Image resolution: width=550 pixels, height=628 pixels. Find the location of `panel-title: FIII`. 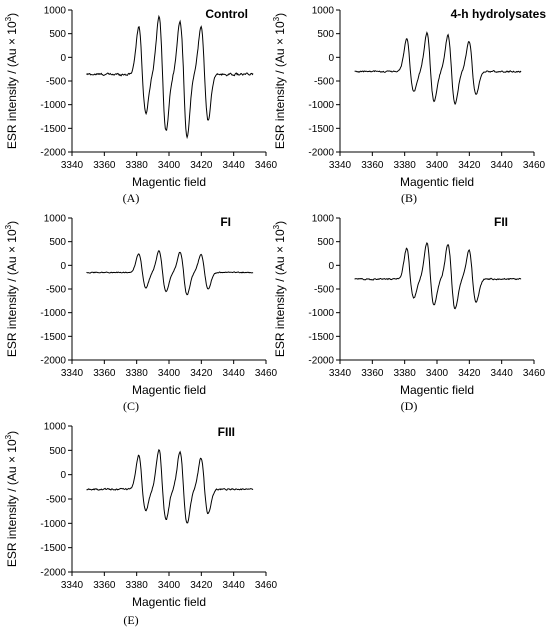

panel-title: FIII is located at coordinates (226, 432).